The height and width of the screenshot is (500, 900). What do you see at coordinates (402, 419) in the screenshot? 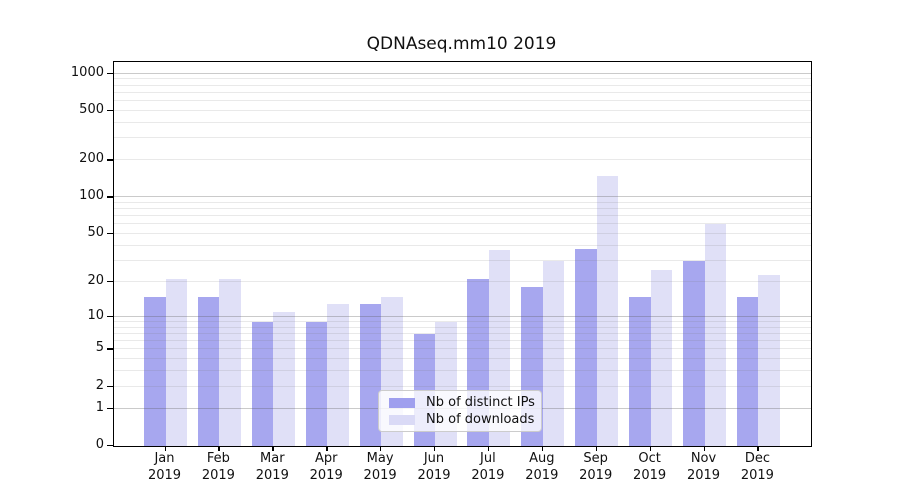
I see `legend-swatch-downloads` at bounding box center [402, 419].